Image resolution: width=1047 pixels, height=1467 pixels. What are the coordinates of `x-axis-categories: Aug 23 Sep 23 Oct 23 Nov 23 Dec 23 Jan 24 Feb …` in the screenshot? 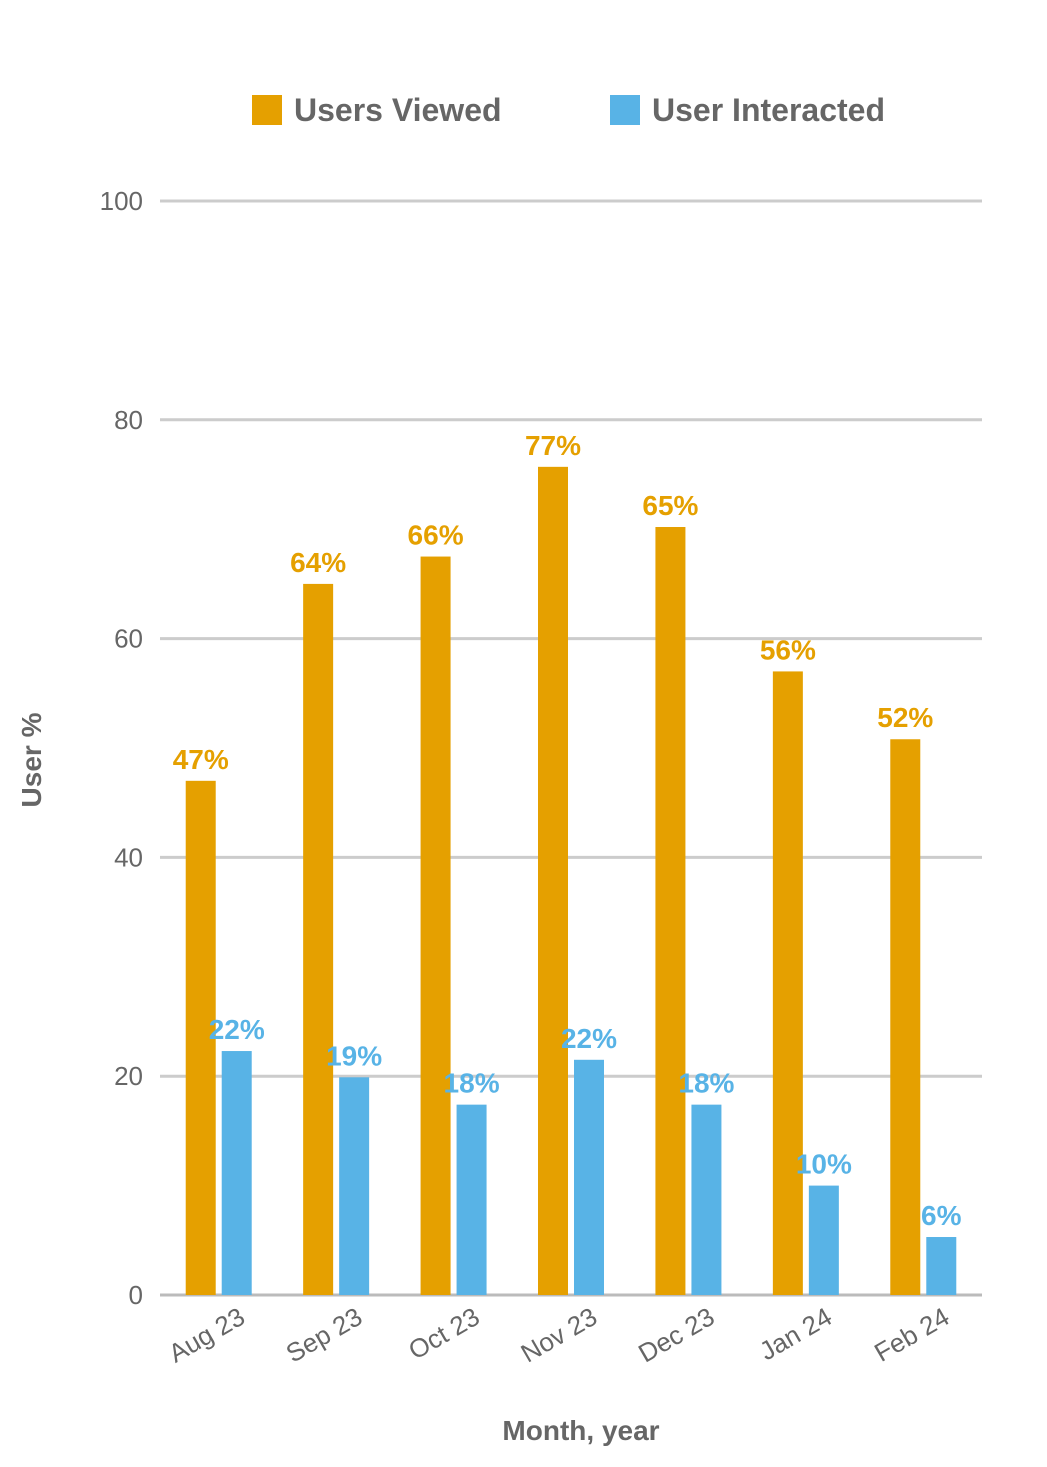 It's located at (558, 1334).